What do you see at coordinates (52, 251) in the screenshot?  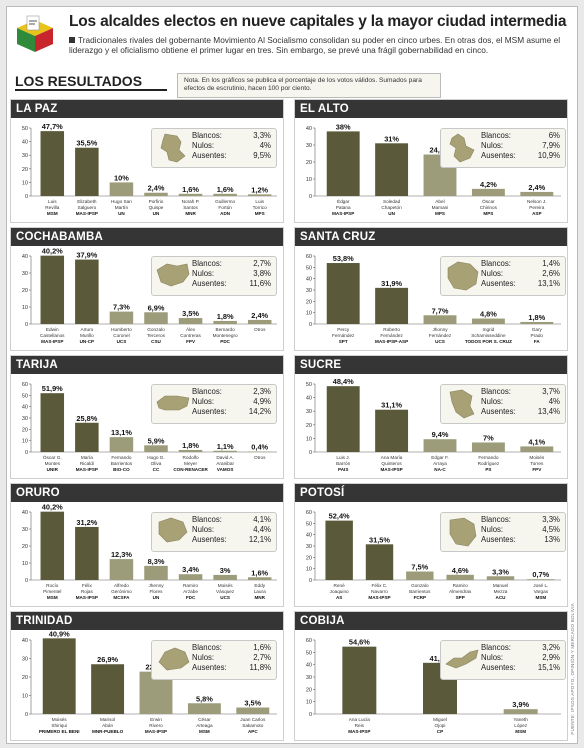 I see `value-label: 40,2%` at bounding box center [52, 251].